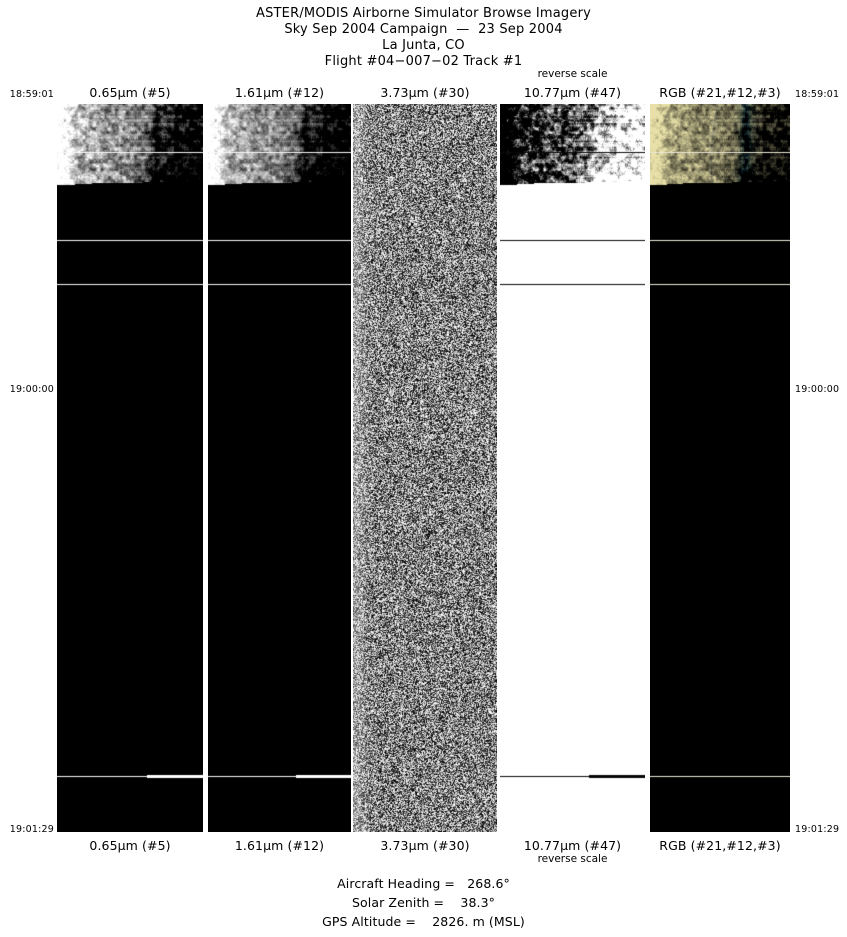 The image size is (847, 937). I want to click on panel-header-rgb-composite: RGB (#21,#12,#3), so click(720, 92).